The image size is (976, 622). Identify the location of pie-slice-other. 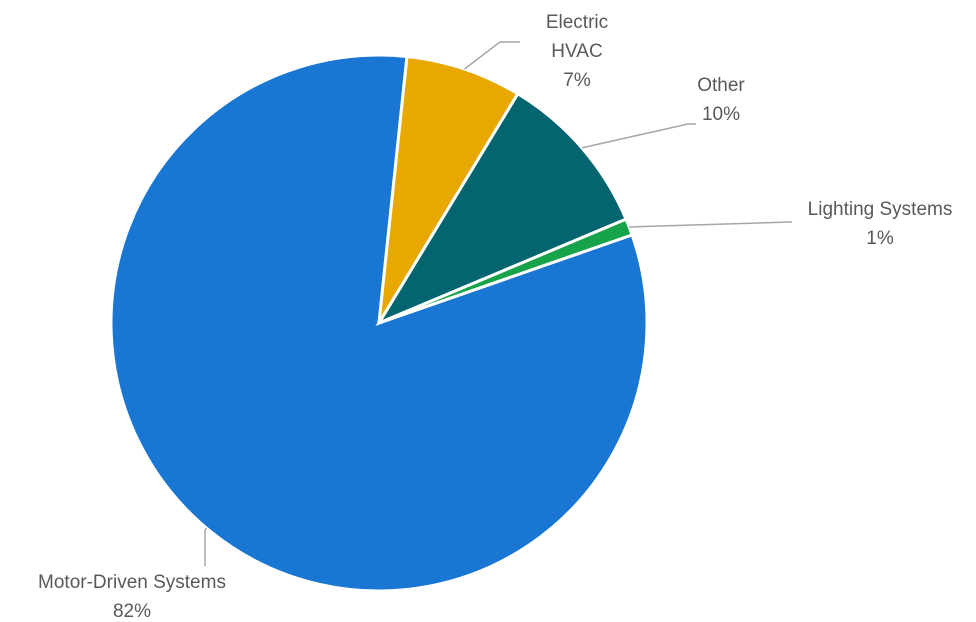
(502, 209).